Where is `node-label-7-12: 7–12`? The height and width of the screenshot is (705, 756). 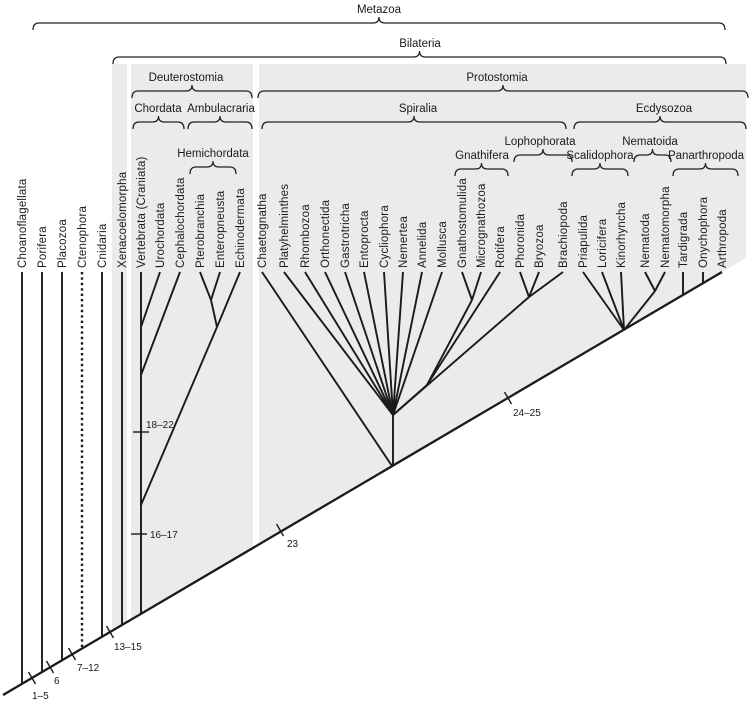
node-label-7-12: 7–12 is located at coordinates (88, 668).